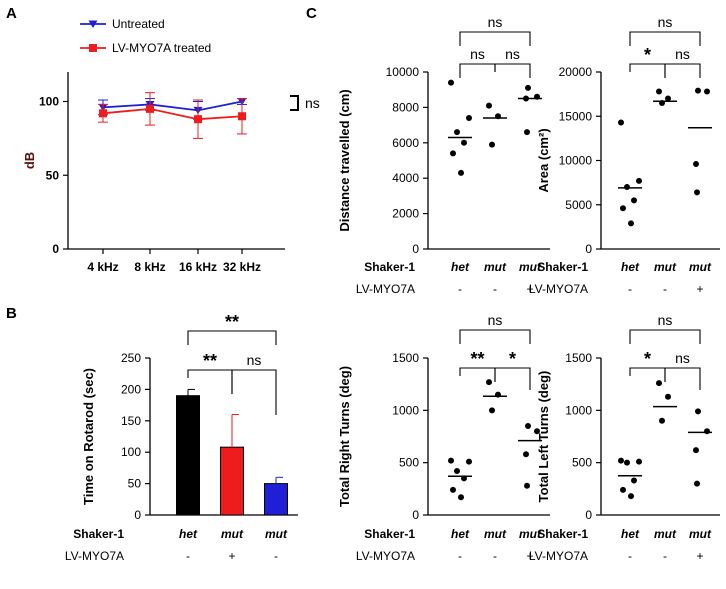 The width and height of the screenshot is (726, 589). Describe the element at coordinates (576, 161) in the screenshot. I see `y-tick-label: 10000` at that location.